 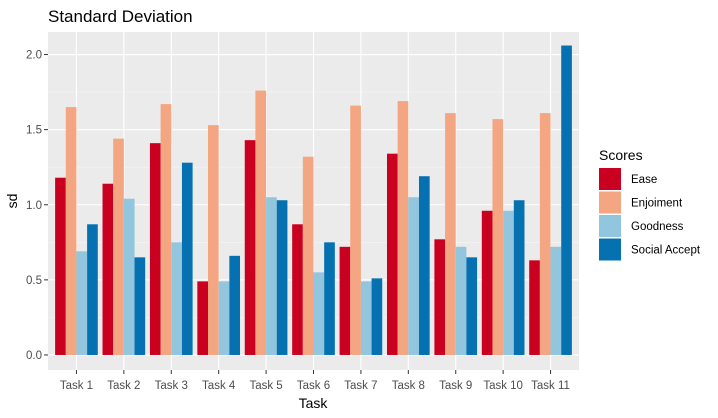 What do you see at coordinates (34, 56) in the screenshot?
I see `y-tick-label: 2.0` at bounding box center [34, 56].